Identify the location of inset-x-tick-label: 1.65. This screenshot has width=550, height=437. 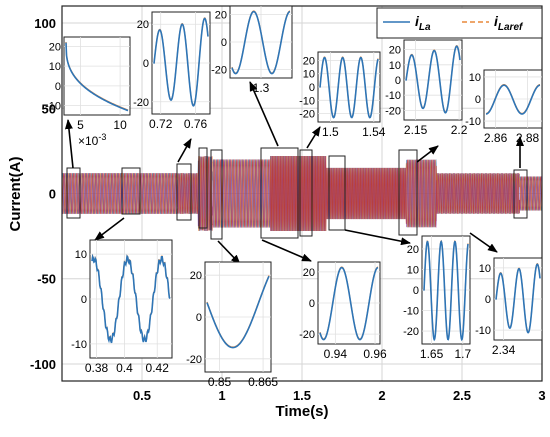
(432, 354).